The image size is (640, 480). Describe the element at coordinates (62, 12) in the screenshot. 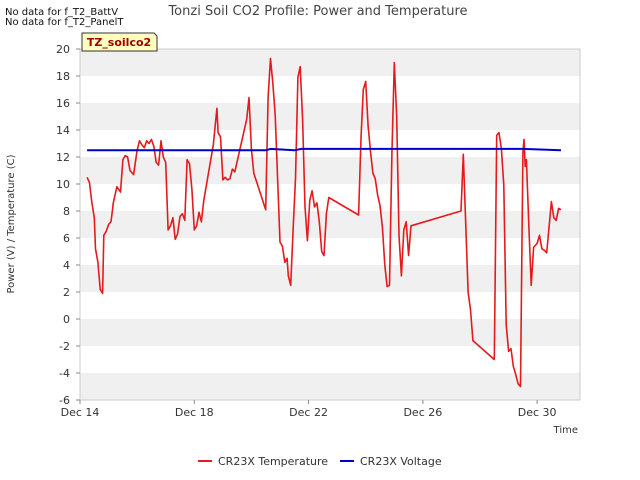

I see `no-data-note-batt: No data for f_T2_BattV` at that location.